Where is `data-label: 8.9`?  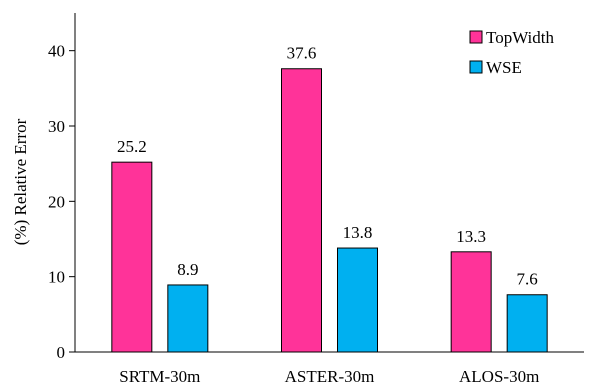 data-label: 8.9 is located at coordinates (187, 269).